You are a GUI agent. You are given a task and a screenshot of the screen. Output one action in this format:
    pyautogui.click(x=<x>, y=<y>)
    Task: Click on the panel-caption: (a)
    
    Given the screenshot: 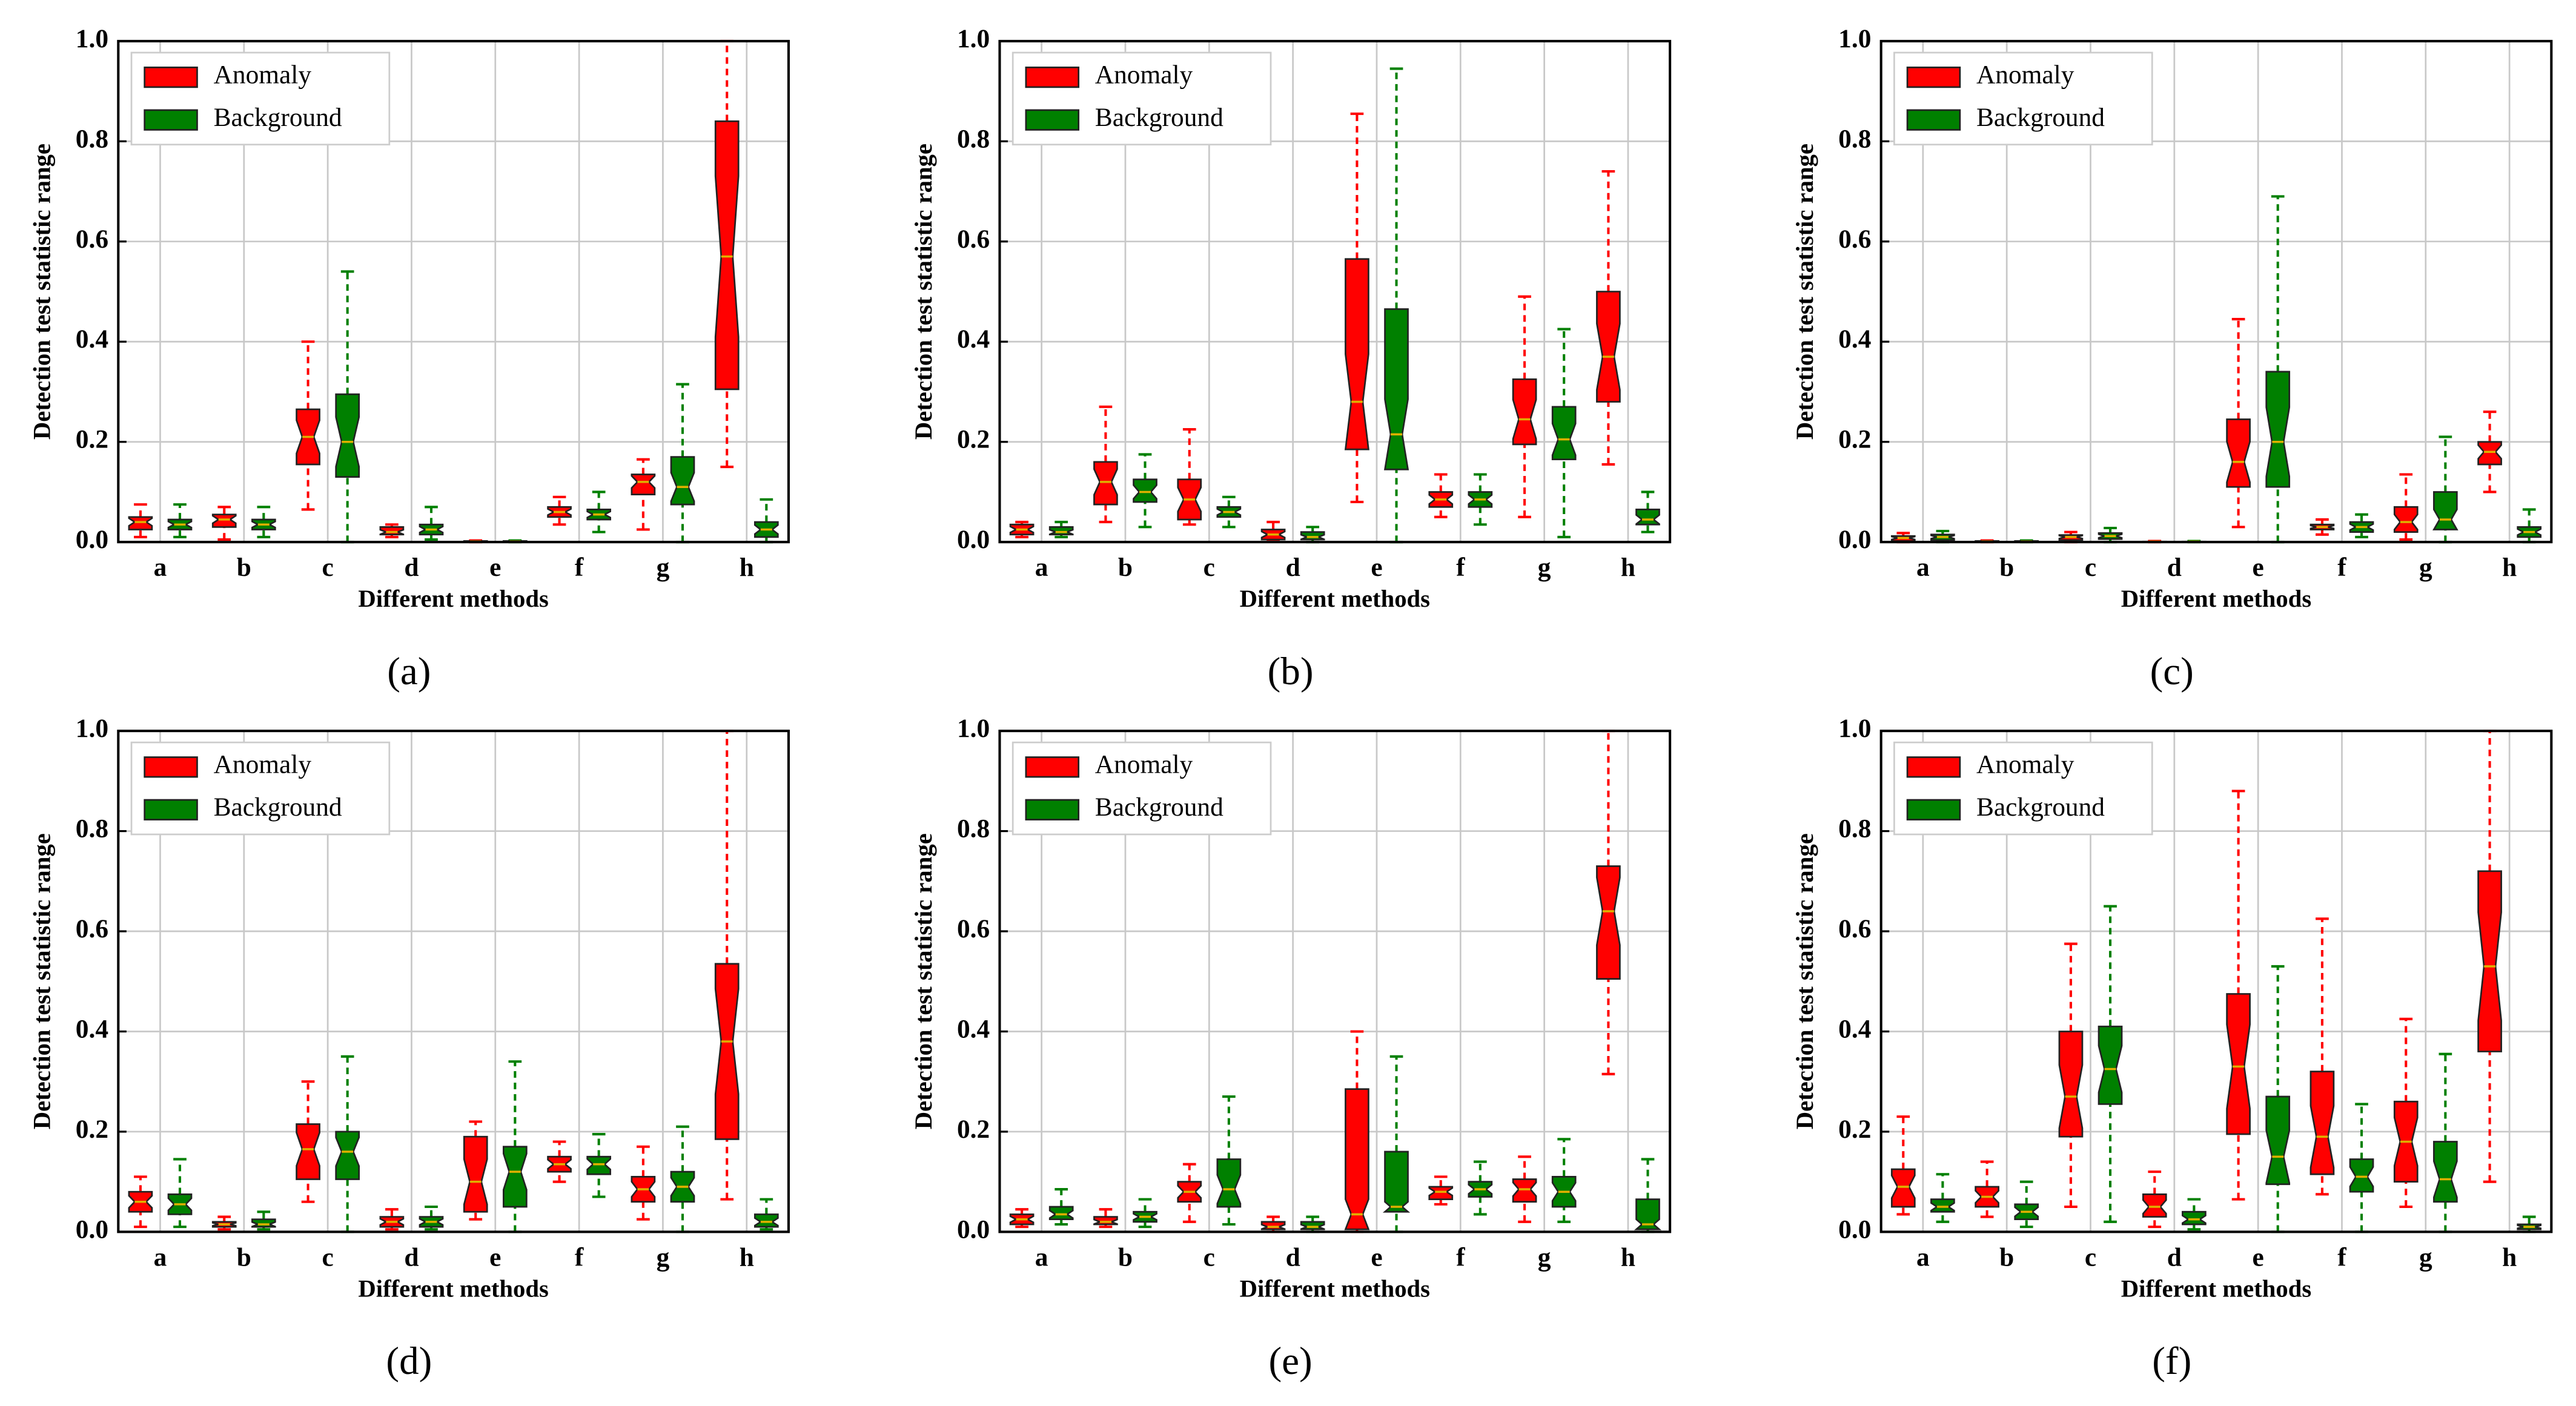 What is the action you would take?
    pyautogui.click(x=409, y=671)
    